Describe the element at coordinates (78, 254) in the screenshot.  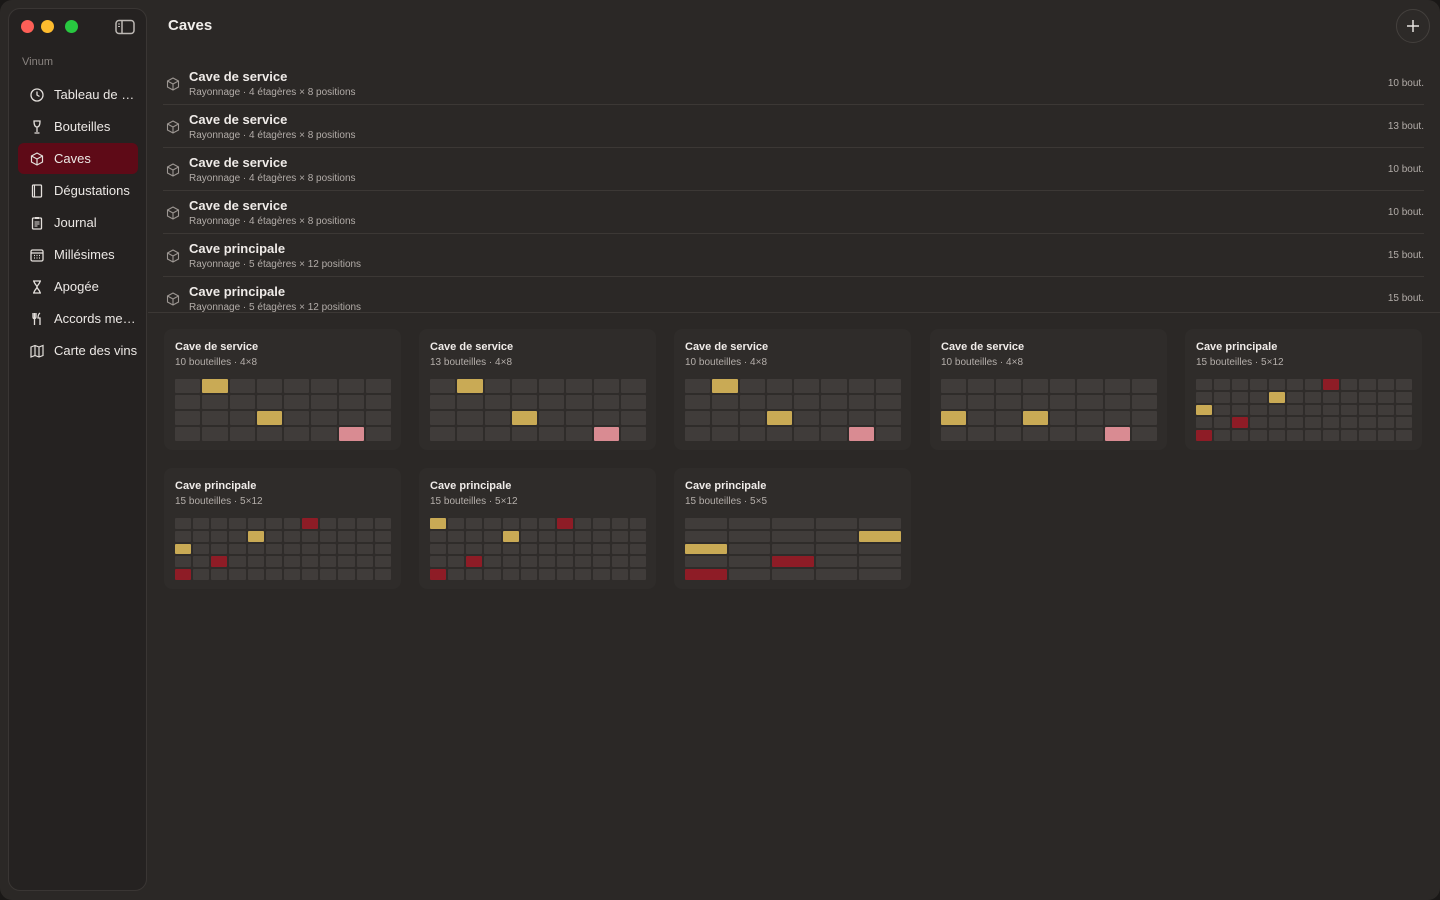
I see `sidebar-item-millesimes: Millésimes` at that location.